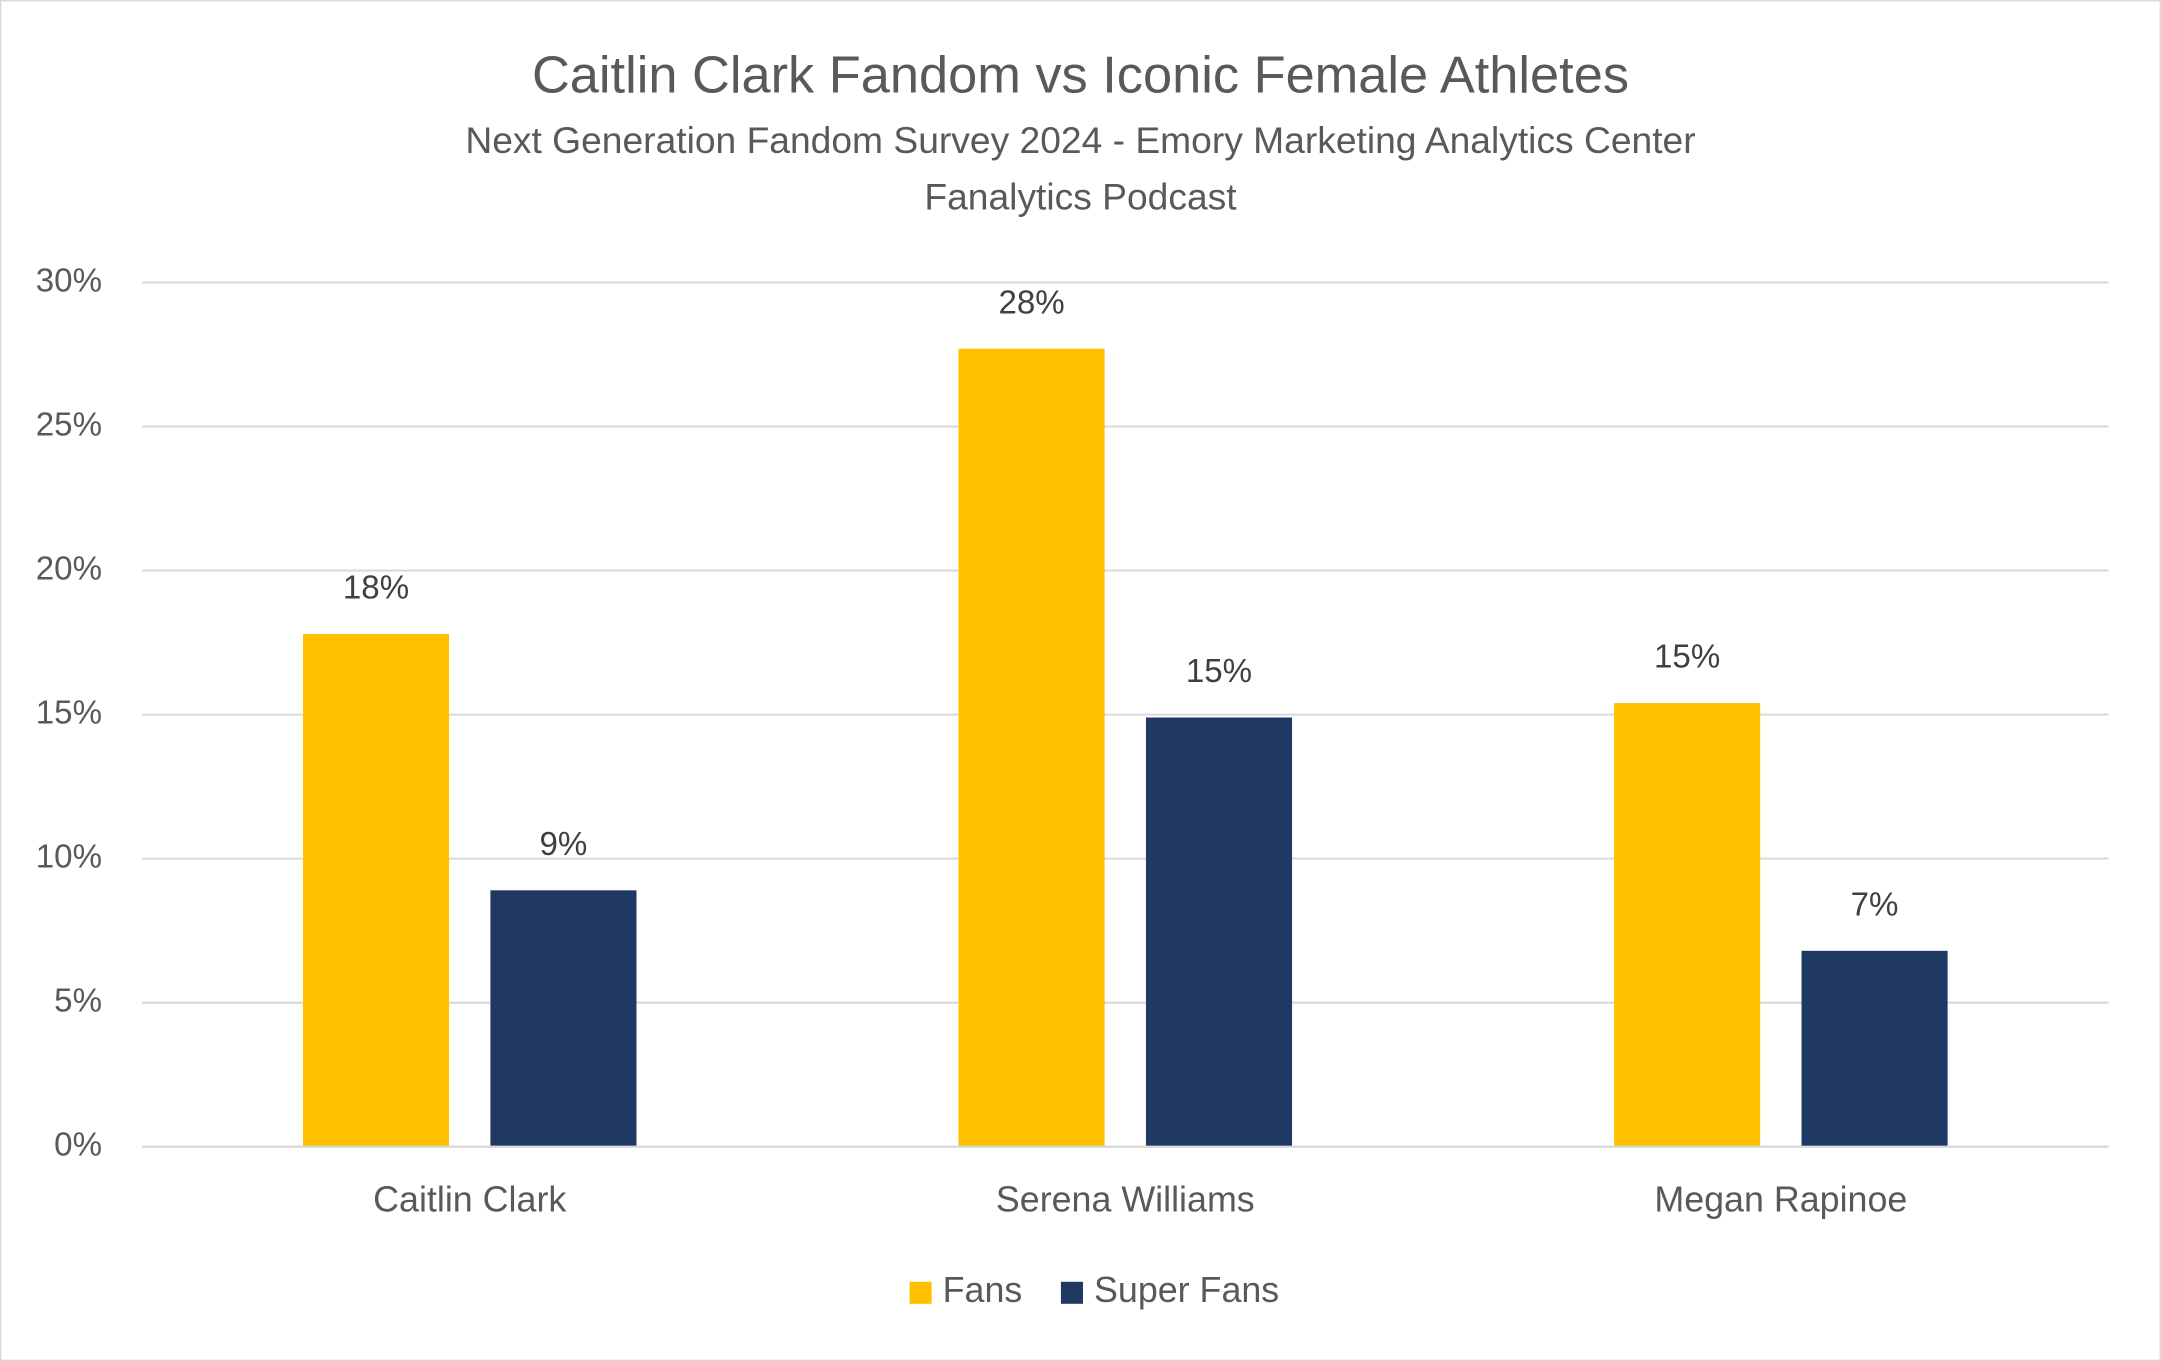  Describe the element at coordinates (1125, 1199) in the screenshot. I see `x-tick-label: Serena Williams` at that location.